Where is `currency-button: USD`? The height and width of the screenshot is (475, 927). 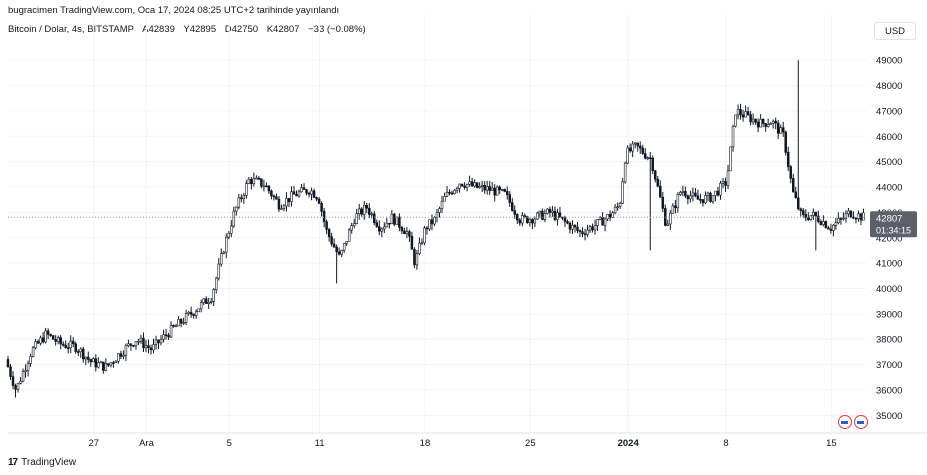
currency-button: USD is located at coordinates (895, 31).